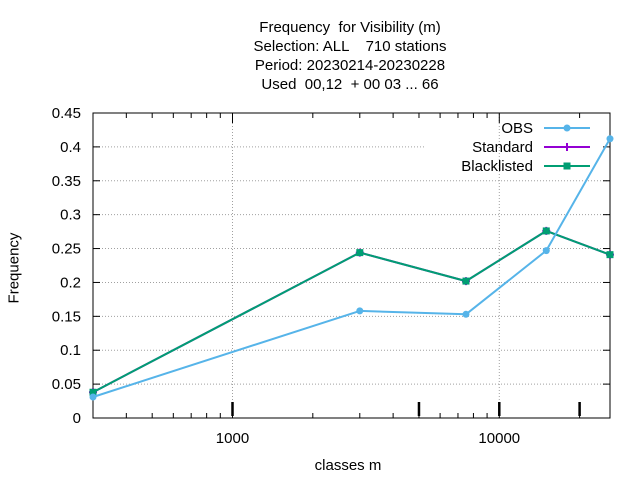  What do you see at coordinates (499, 438) in the screenshot?
I see `x-tick-label: 10000` at bounding box center [499, 438].